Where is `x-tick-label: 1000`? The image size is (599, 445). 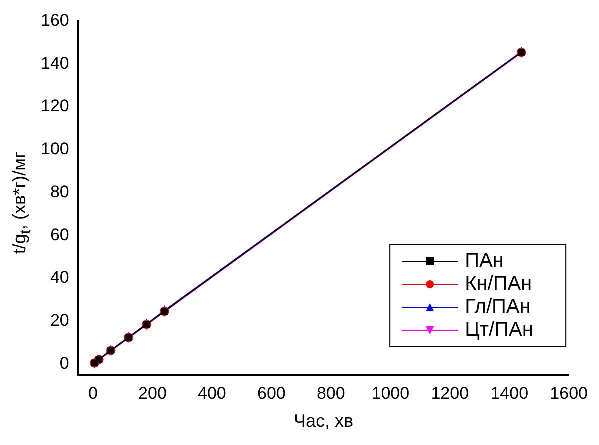
x-tick-label: 1000 is located at coordinates (391, 393).